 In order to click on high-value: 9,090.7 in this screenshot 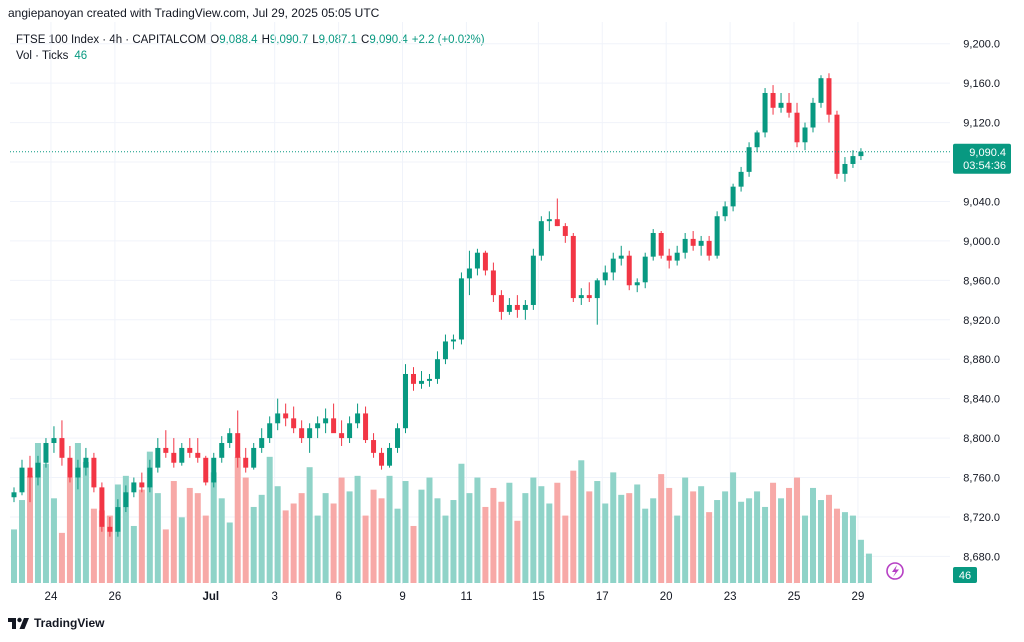, I will do `click(289, 40)`.